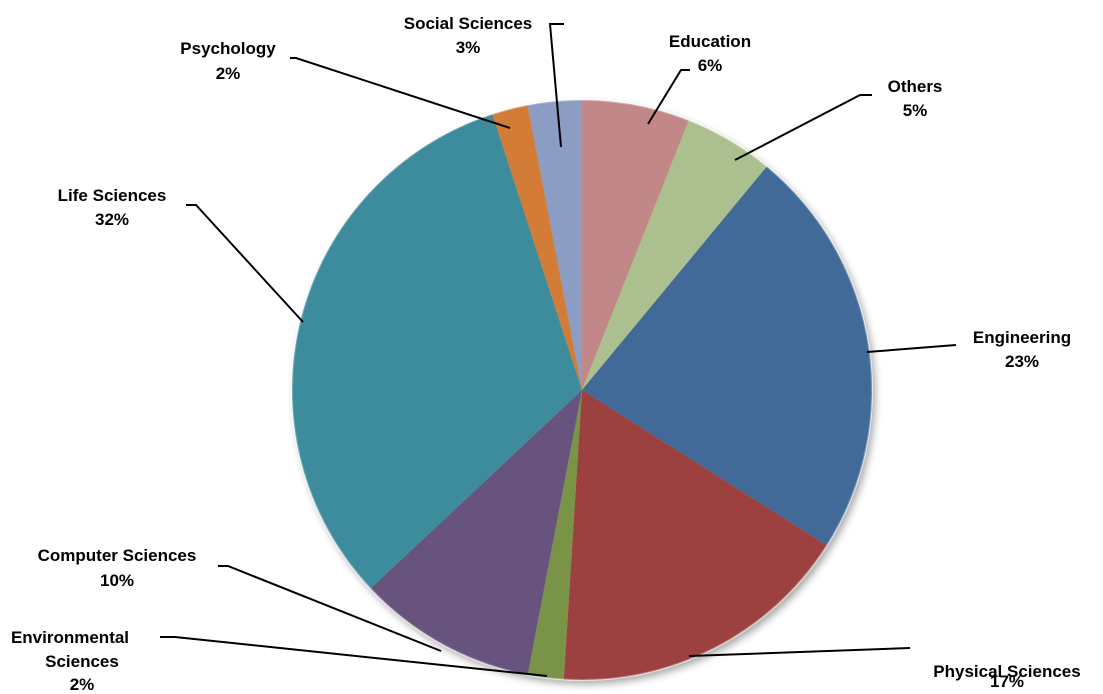 This screenshot has width=1103, height=694. Describe the element at coordinates (695, 535) in the screenshot. I see `pie-slice-physical-sciences` at that location.